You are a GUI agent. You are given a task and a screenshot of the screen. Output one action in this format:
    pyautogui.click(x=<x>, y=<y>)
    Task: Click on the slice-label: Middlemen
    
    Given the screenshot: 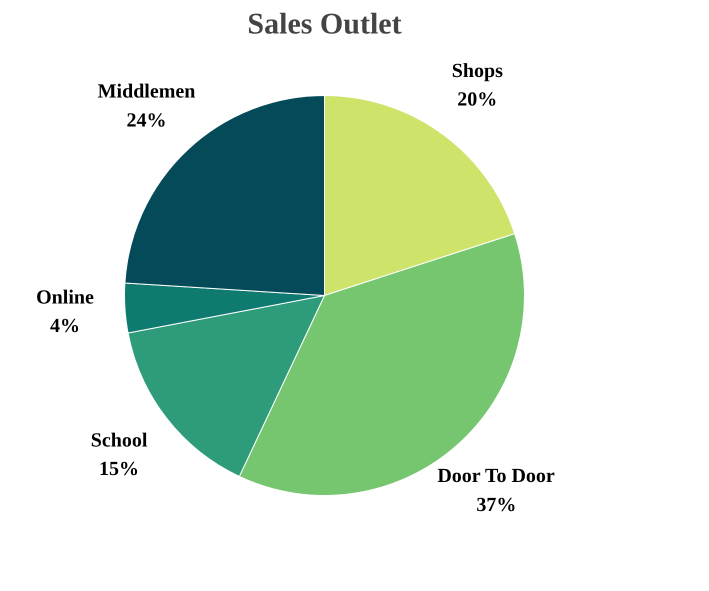 What is the action you would take?
    pyautogui.click(x=147, y=91)
    